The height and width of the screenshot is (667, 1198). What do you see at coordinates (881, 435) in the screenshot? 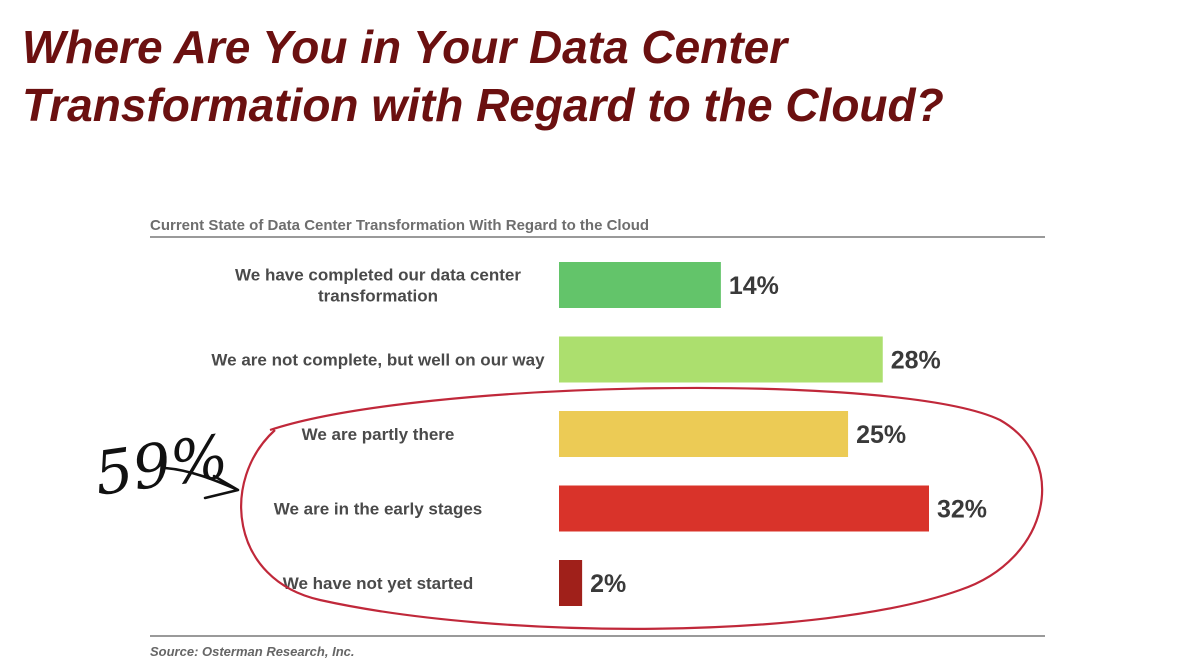
I see `bar-value-label: 25%` at bounding box center [881, 435].